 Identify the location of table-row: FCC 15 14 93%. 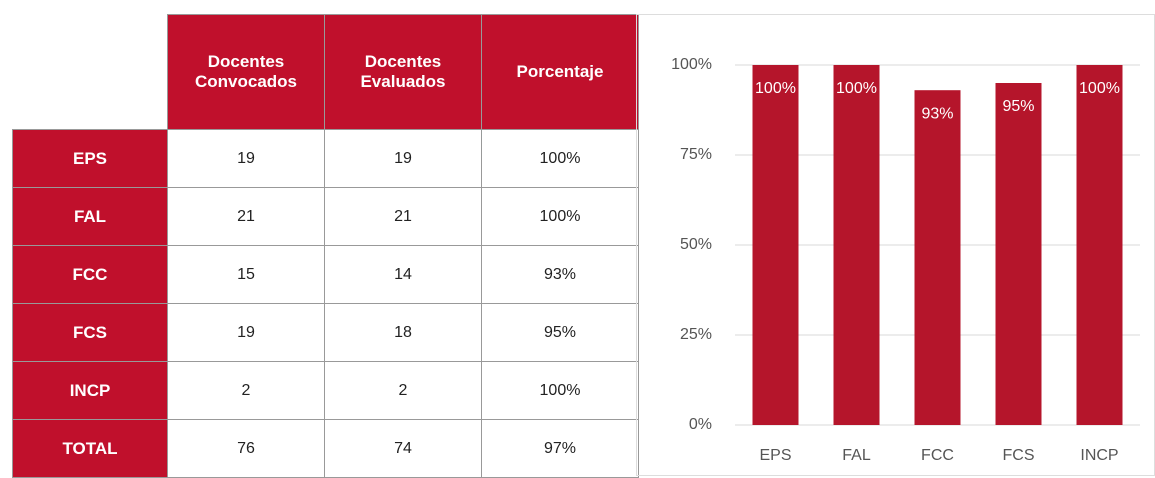
(325, 274).